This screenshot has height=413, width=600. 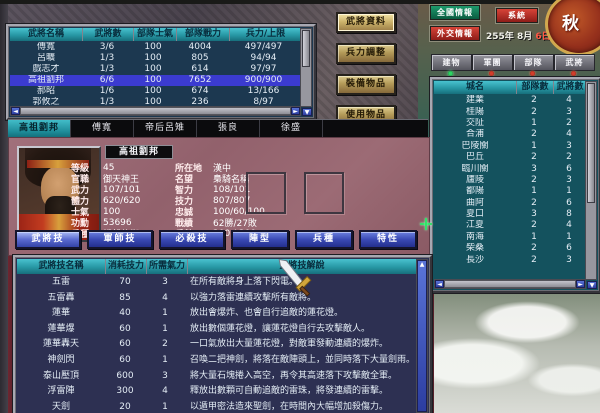 I want to click on unit-table-row: 戲志才 1/3 100 614 97/97, so click(x=155, y=69).